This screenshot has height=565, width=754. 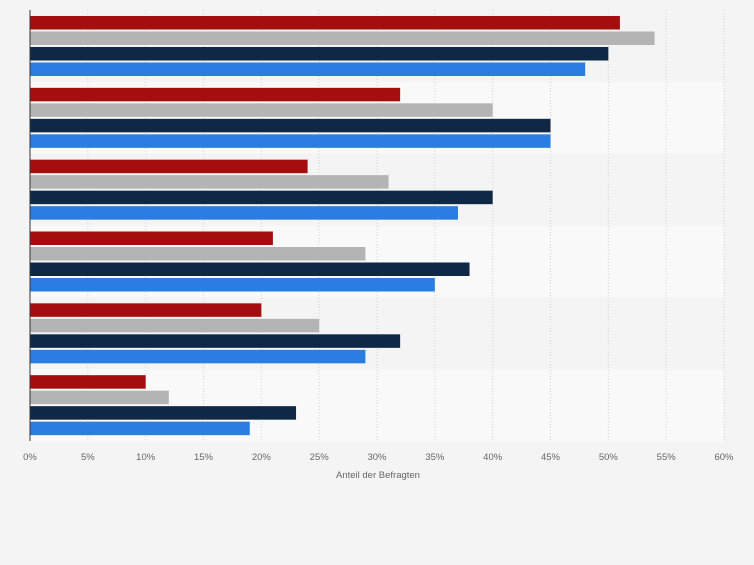 I want to click on x-tick-label: 30%, so click(x=377, y=457).